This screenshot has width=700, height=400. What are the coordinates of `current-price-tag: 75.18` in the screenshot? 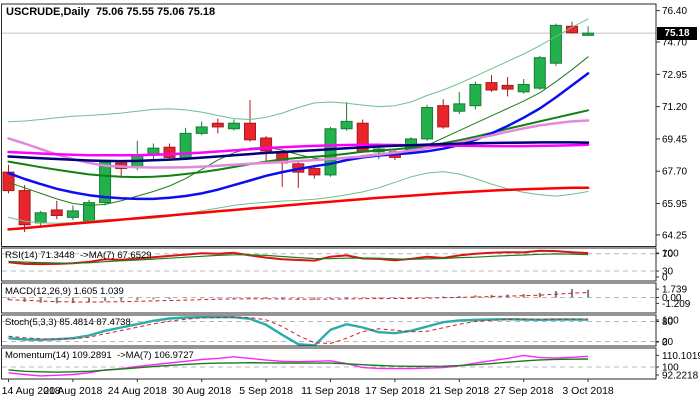 It's located at (677, 33).